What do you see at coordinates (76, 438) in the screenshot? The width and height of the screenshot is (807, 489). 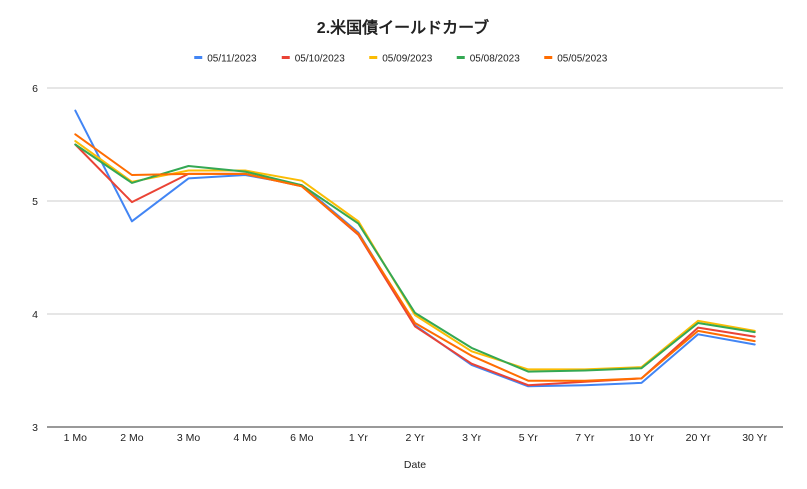 I see `x-tick-label: 1 Mo` at bounding box center [76, 438].